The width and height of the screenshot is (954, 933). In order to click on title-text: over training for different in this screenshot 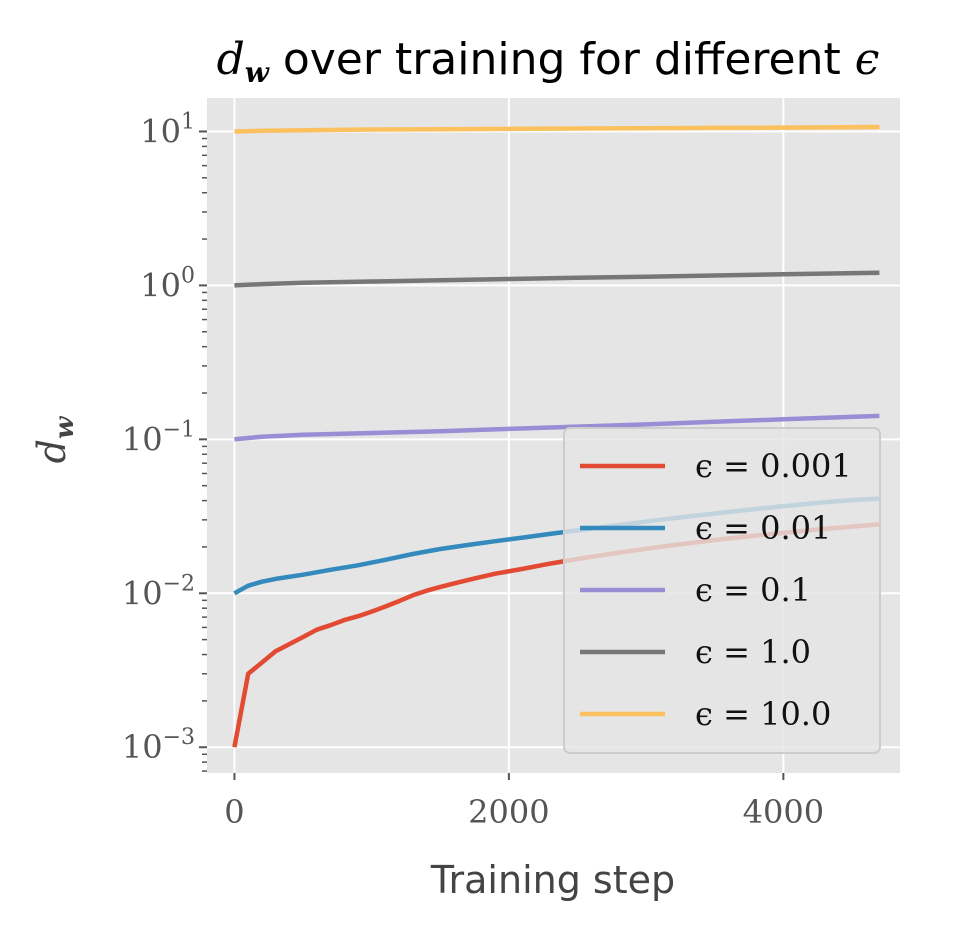, I will do `click(562, 59)`.